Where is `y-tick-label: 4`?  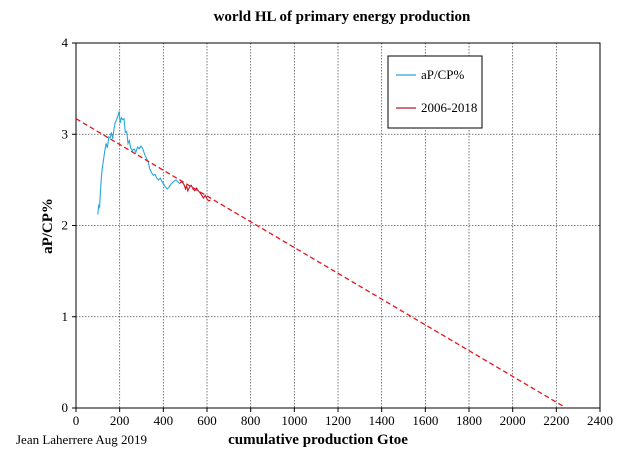
y-tick-label: 4 is located at coordinates (65, 42).